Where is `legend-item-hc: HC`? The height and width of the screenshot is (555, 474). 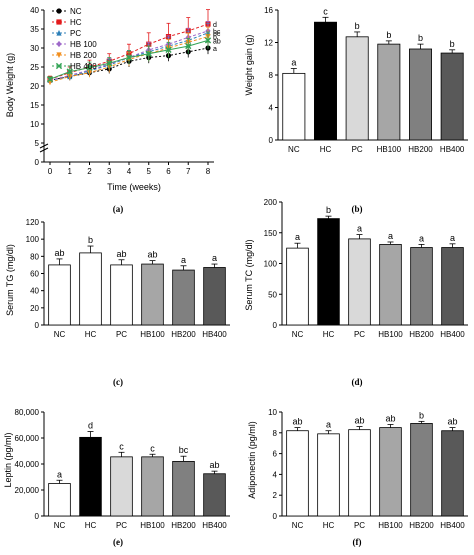
legend-item-hc: HC is located at coordinates (67, 22).